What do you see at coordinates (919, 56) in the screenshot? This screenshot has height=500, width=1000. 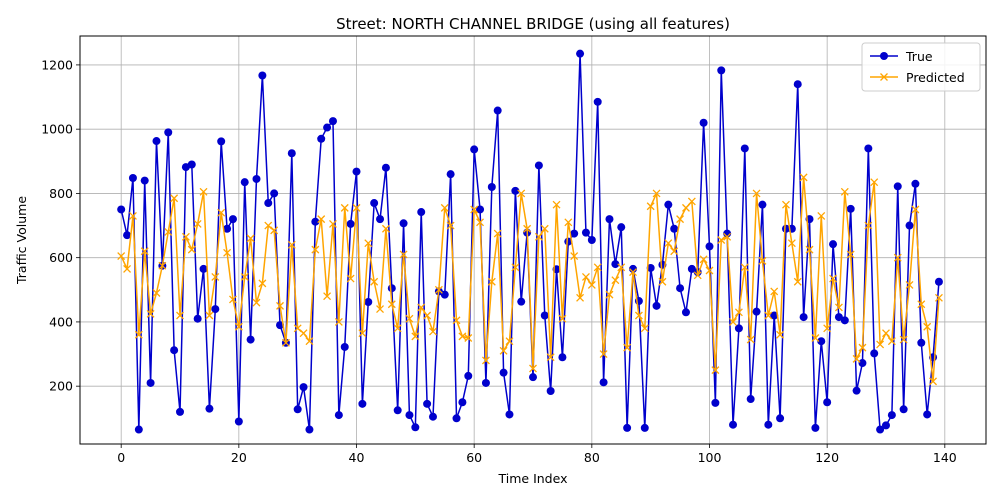 I see `legend-true-label: True` at bounding box center [919, 56].